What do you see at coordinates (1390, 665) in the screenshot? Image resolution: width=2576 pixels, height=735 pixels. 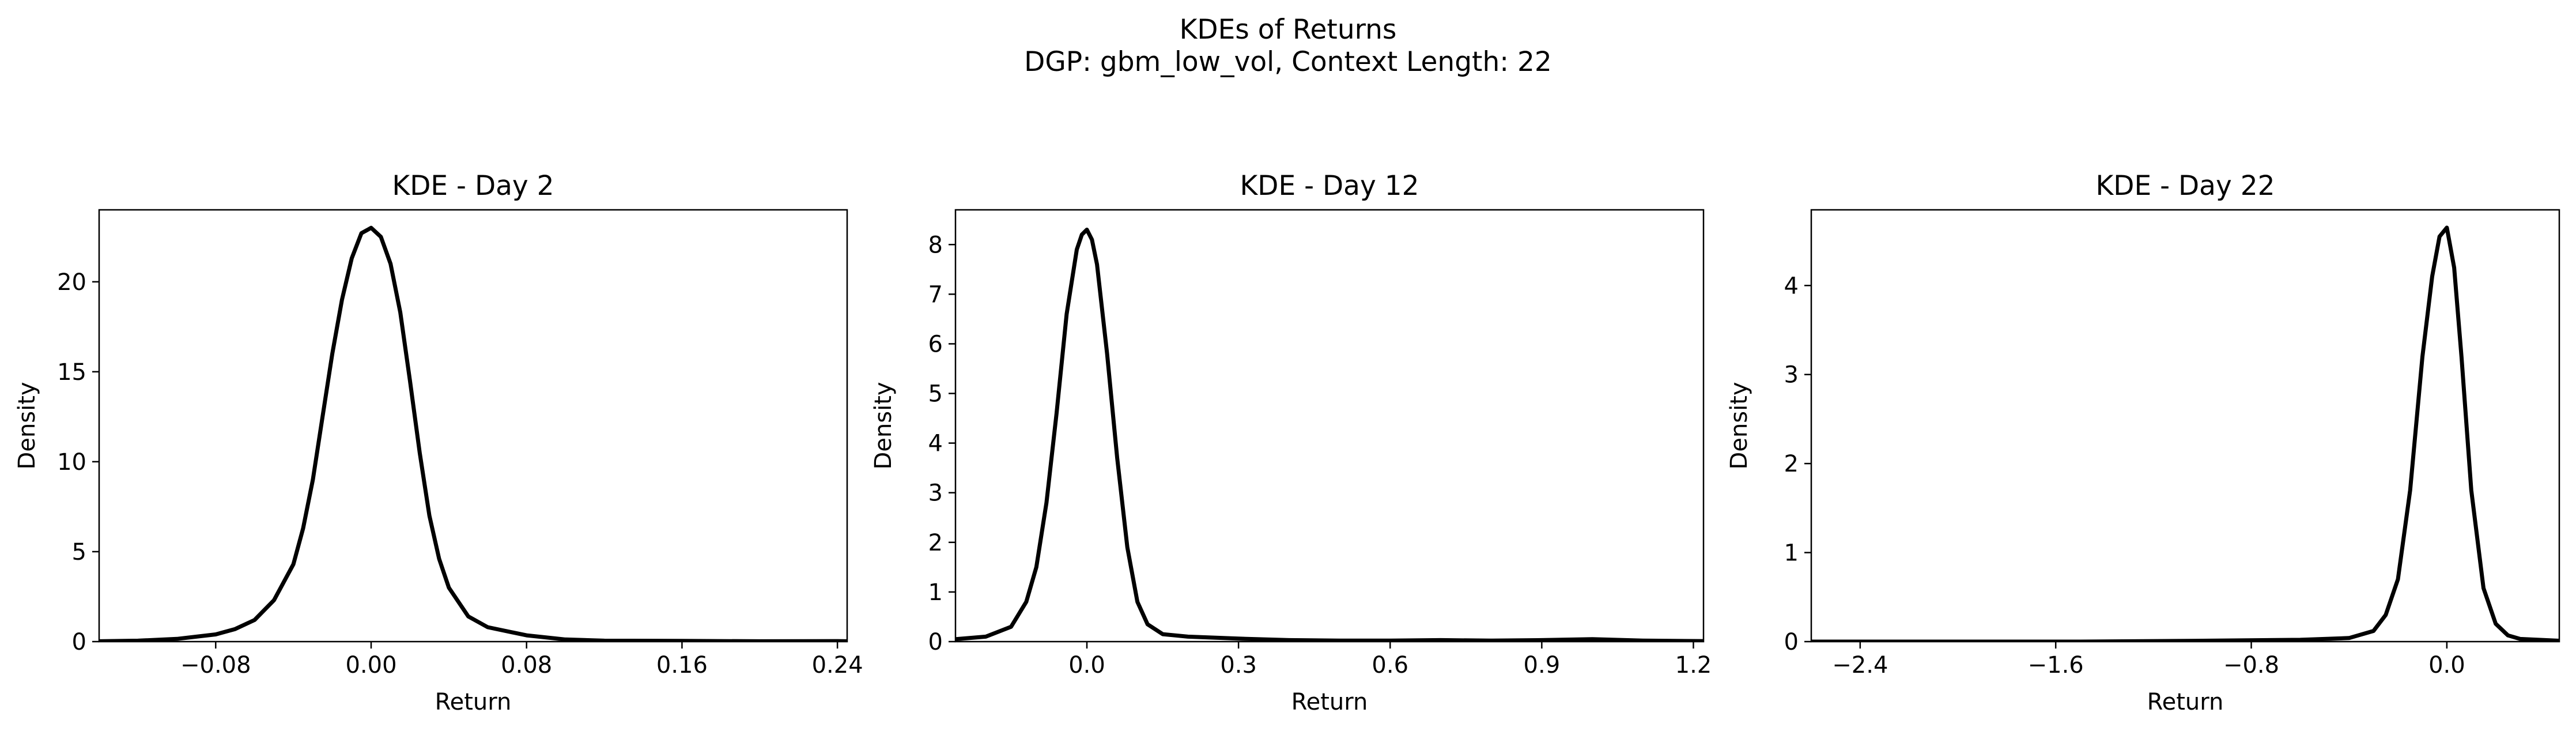 I see `x-tick-label: 0.6` at bounding box center [1390, 665].